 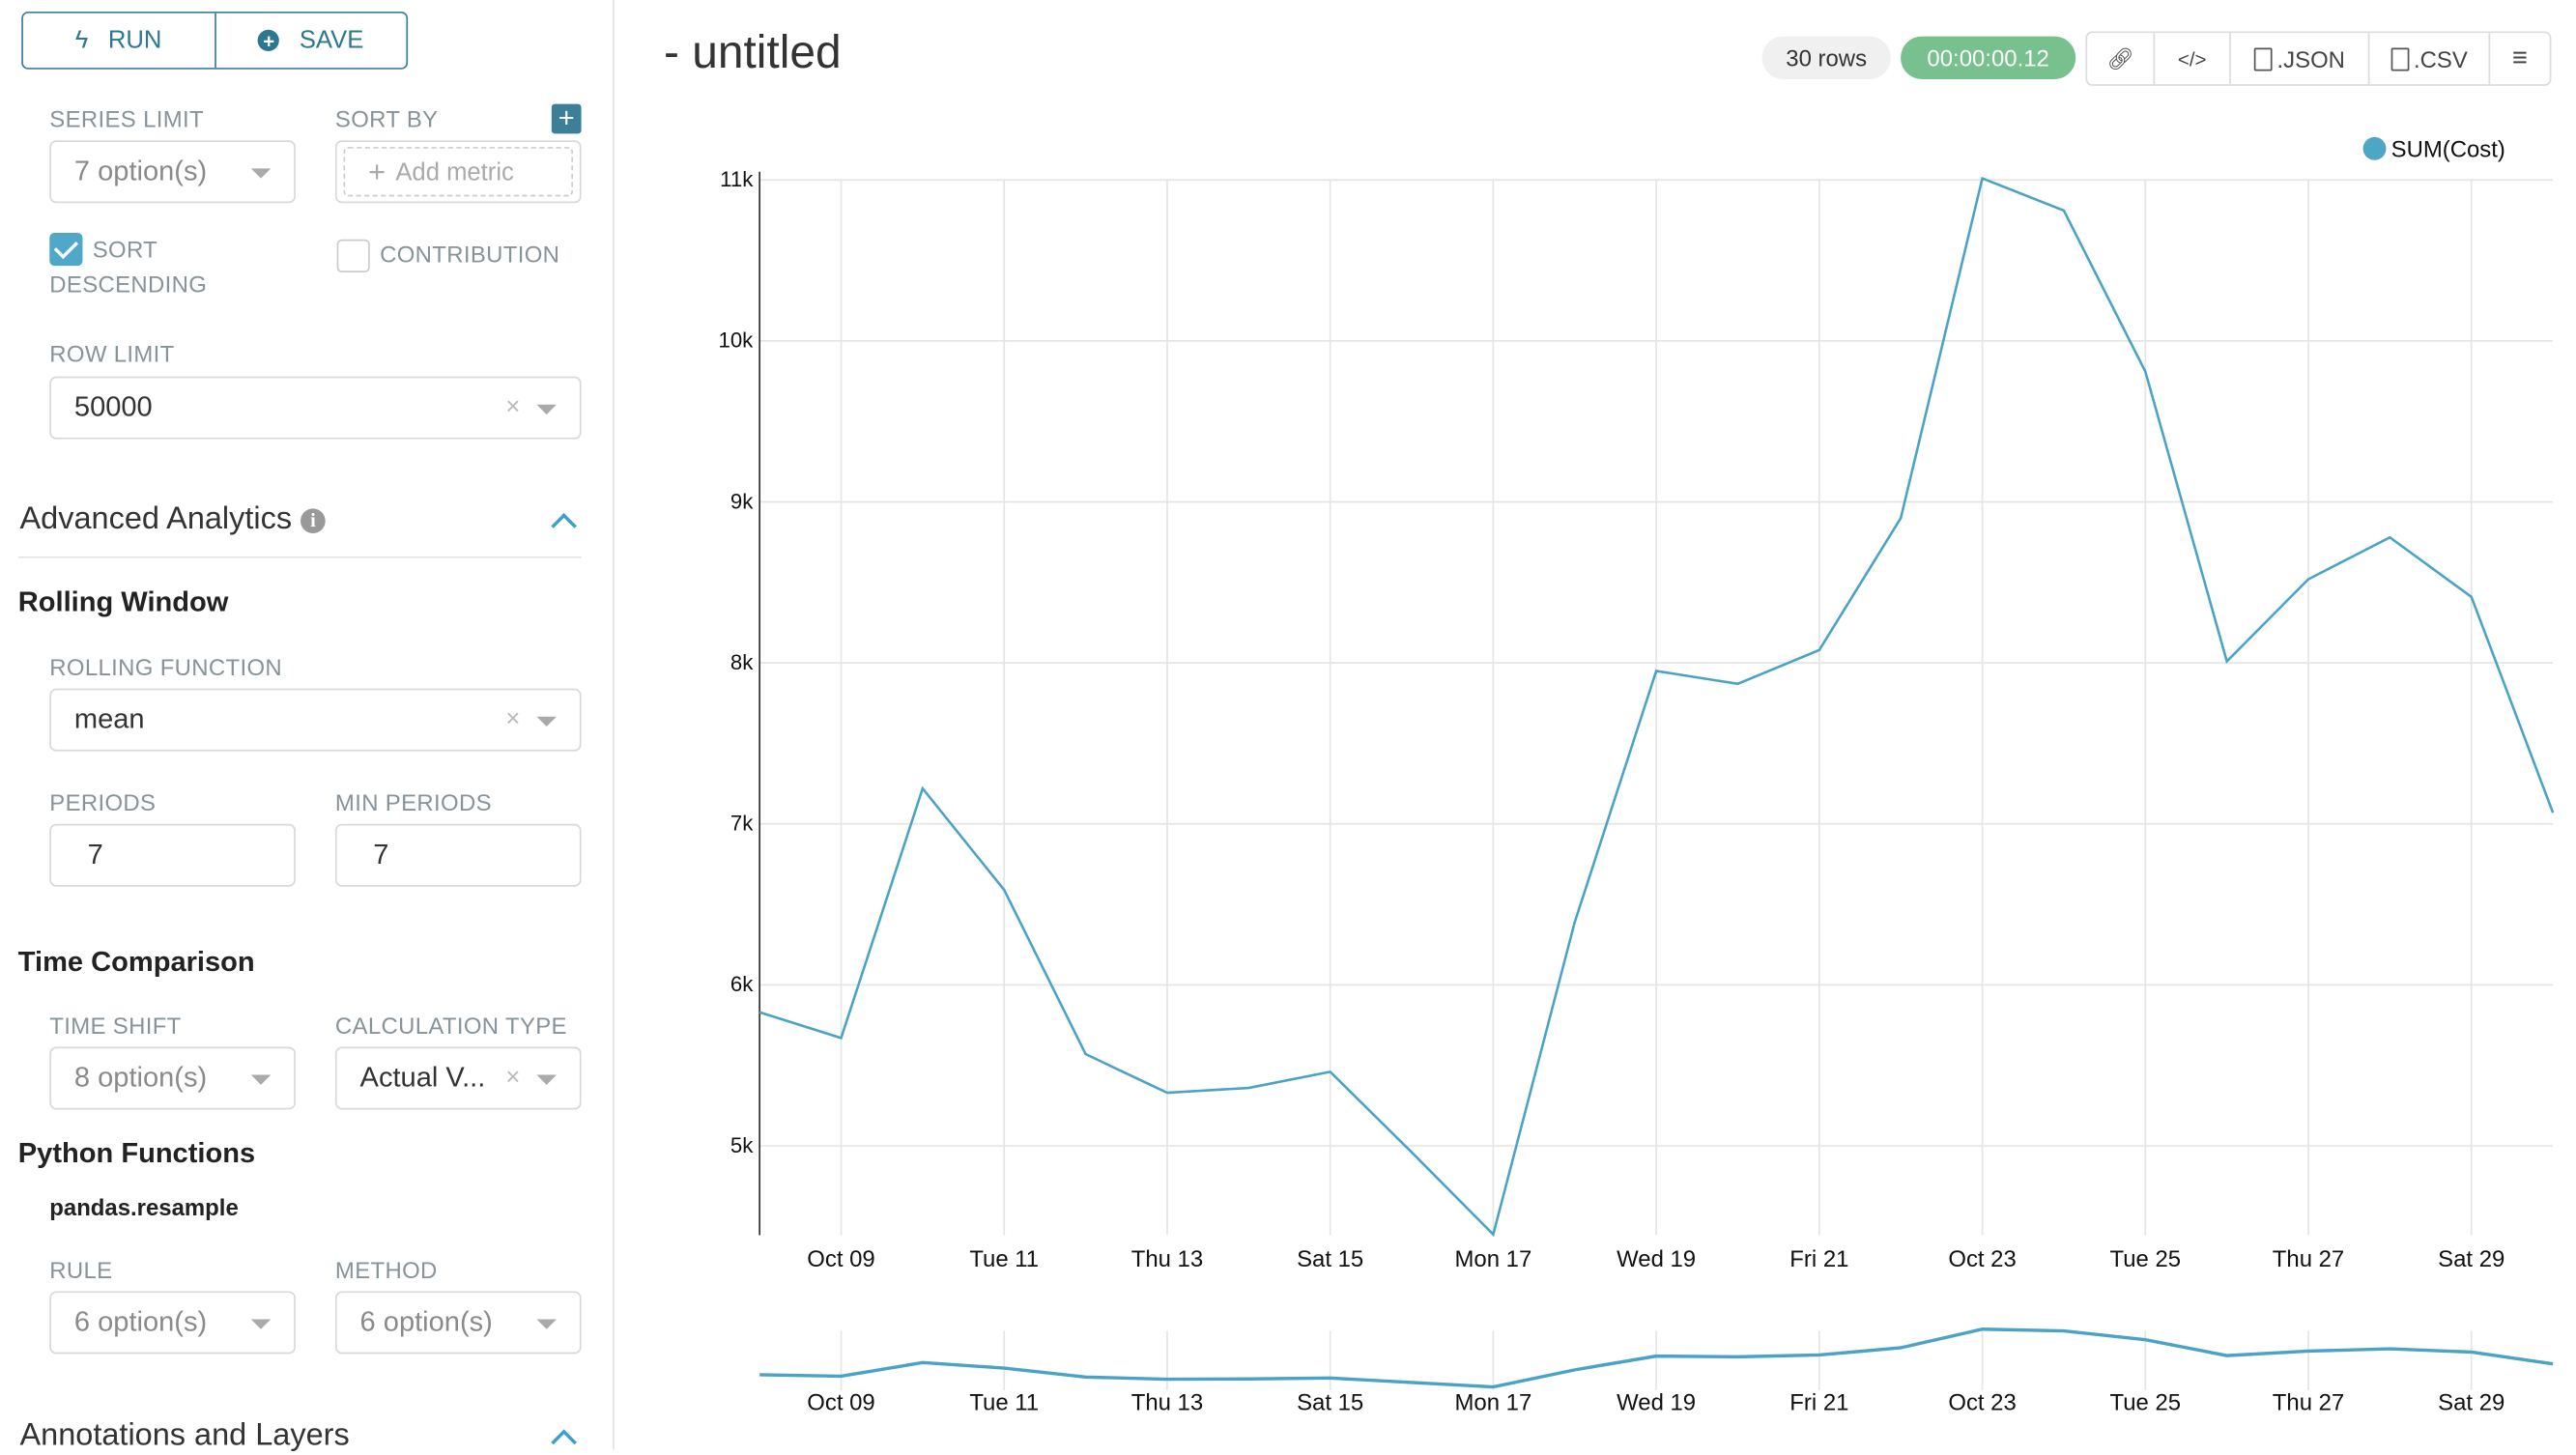 What do you see at coordinates (2311, 58) in the screenshot?
I see `json-label: .JSON` at bounding box center [2311, 58].